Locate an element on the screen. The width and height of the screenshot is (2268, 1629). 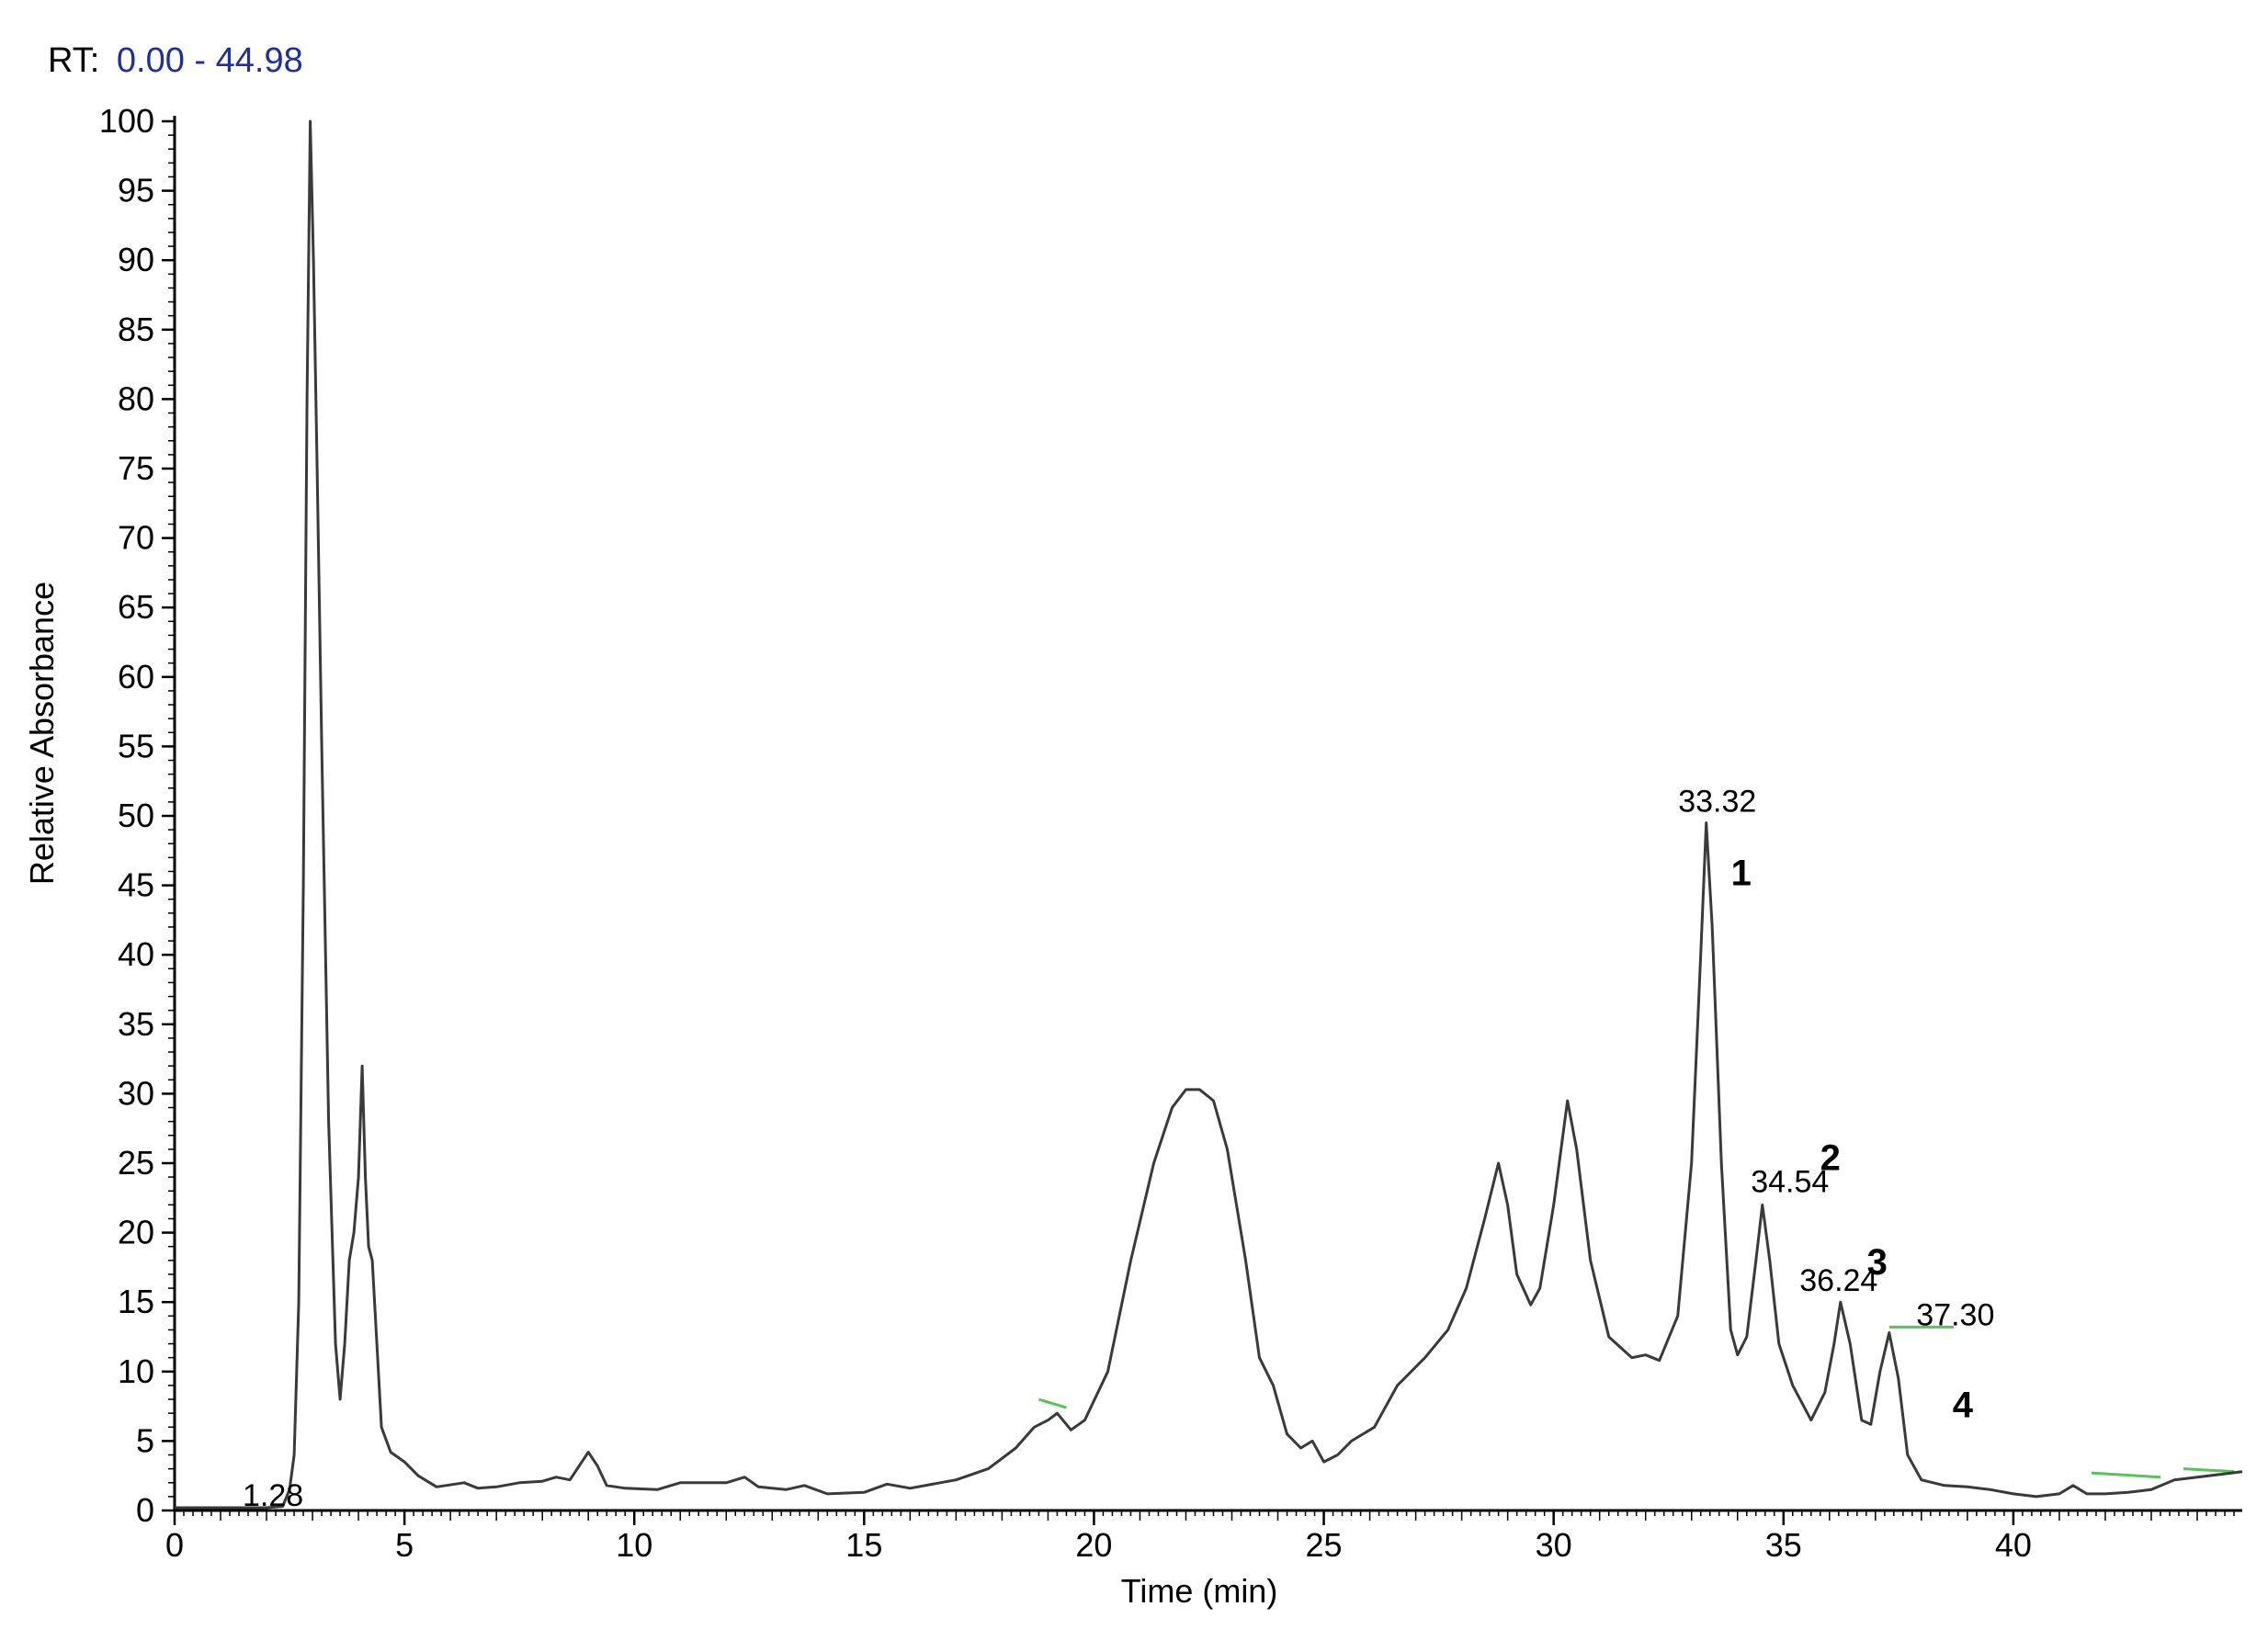
x-tick-label: 5 is located at coordinates (405, 1545).